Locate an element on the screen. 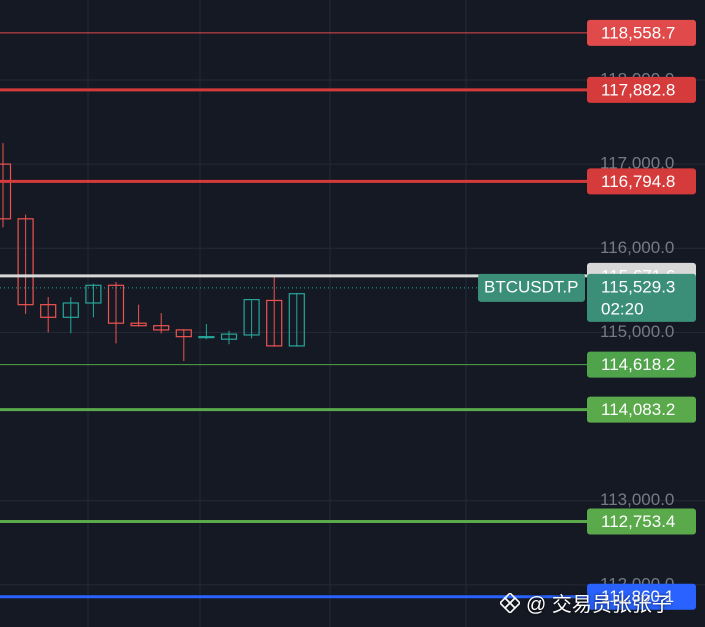 The image size is (705, 627). price-level-value: 114,618.2 is located at coordinates (638, 364).